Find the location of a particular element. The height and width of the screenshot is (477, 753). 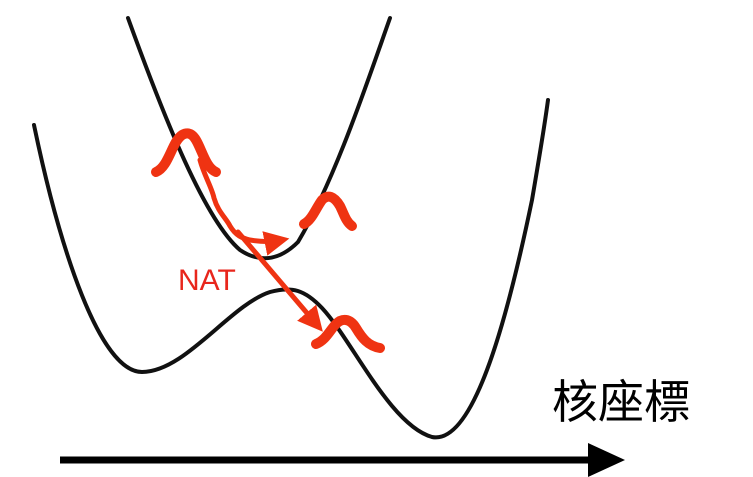

wavepacket-lower is located at coordinates (348, 333).